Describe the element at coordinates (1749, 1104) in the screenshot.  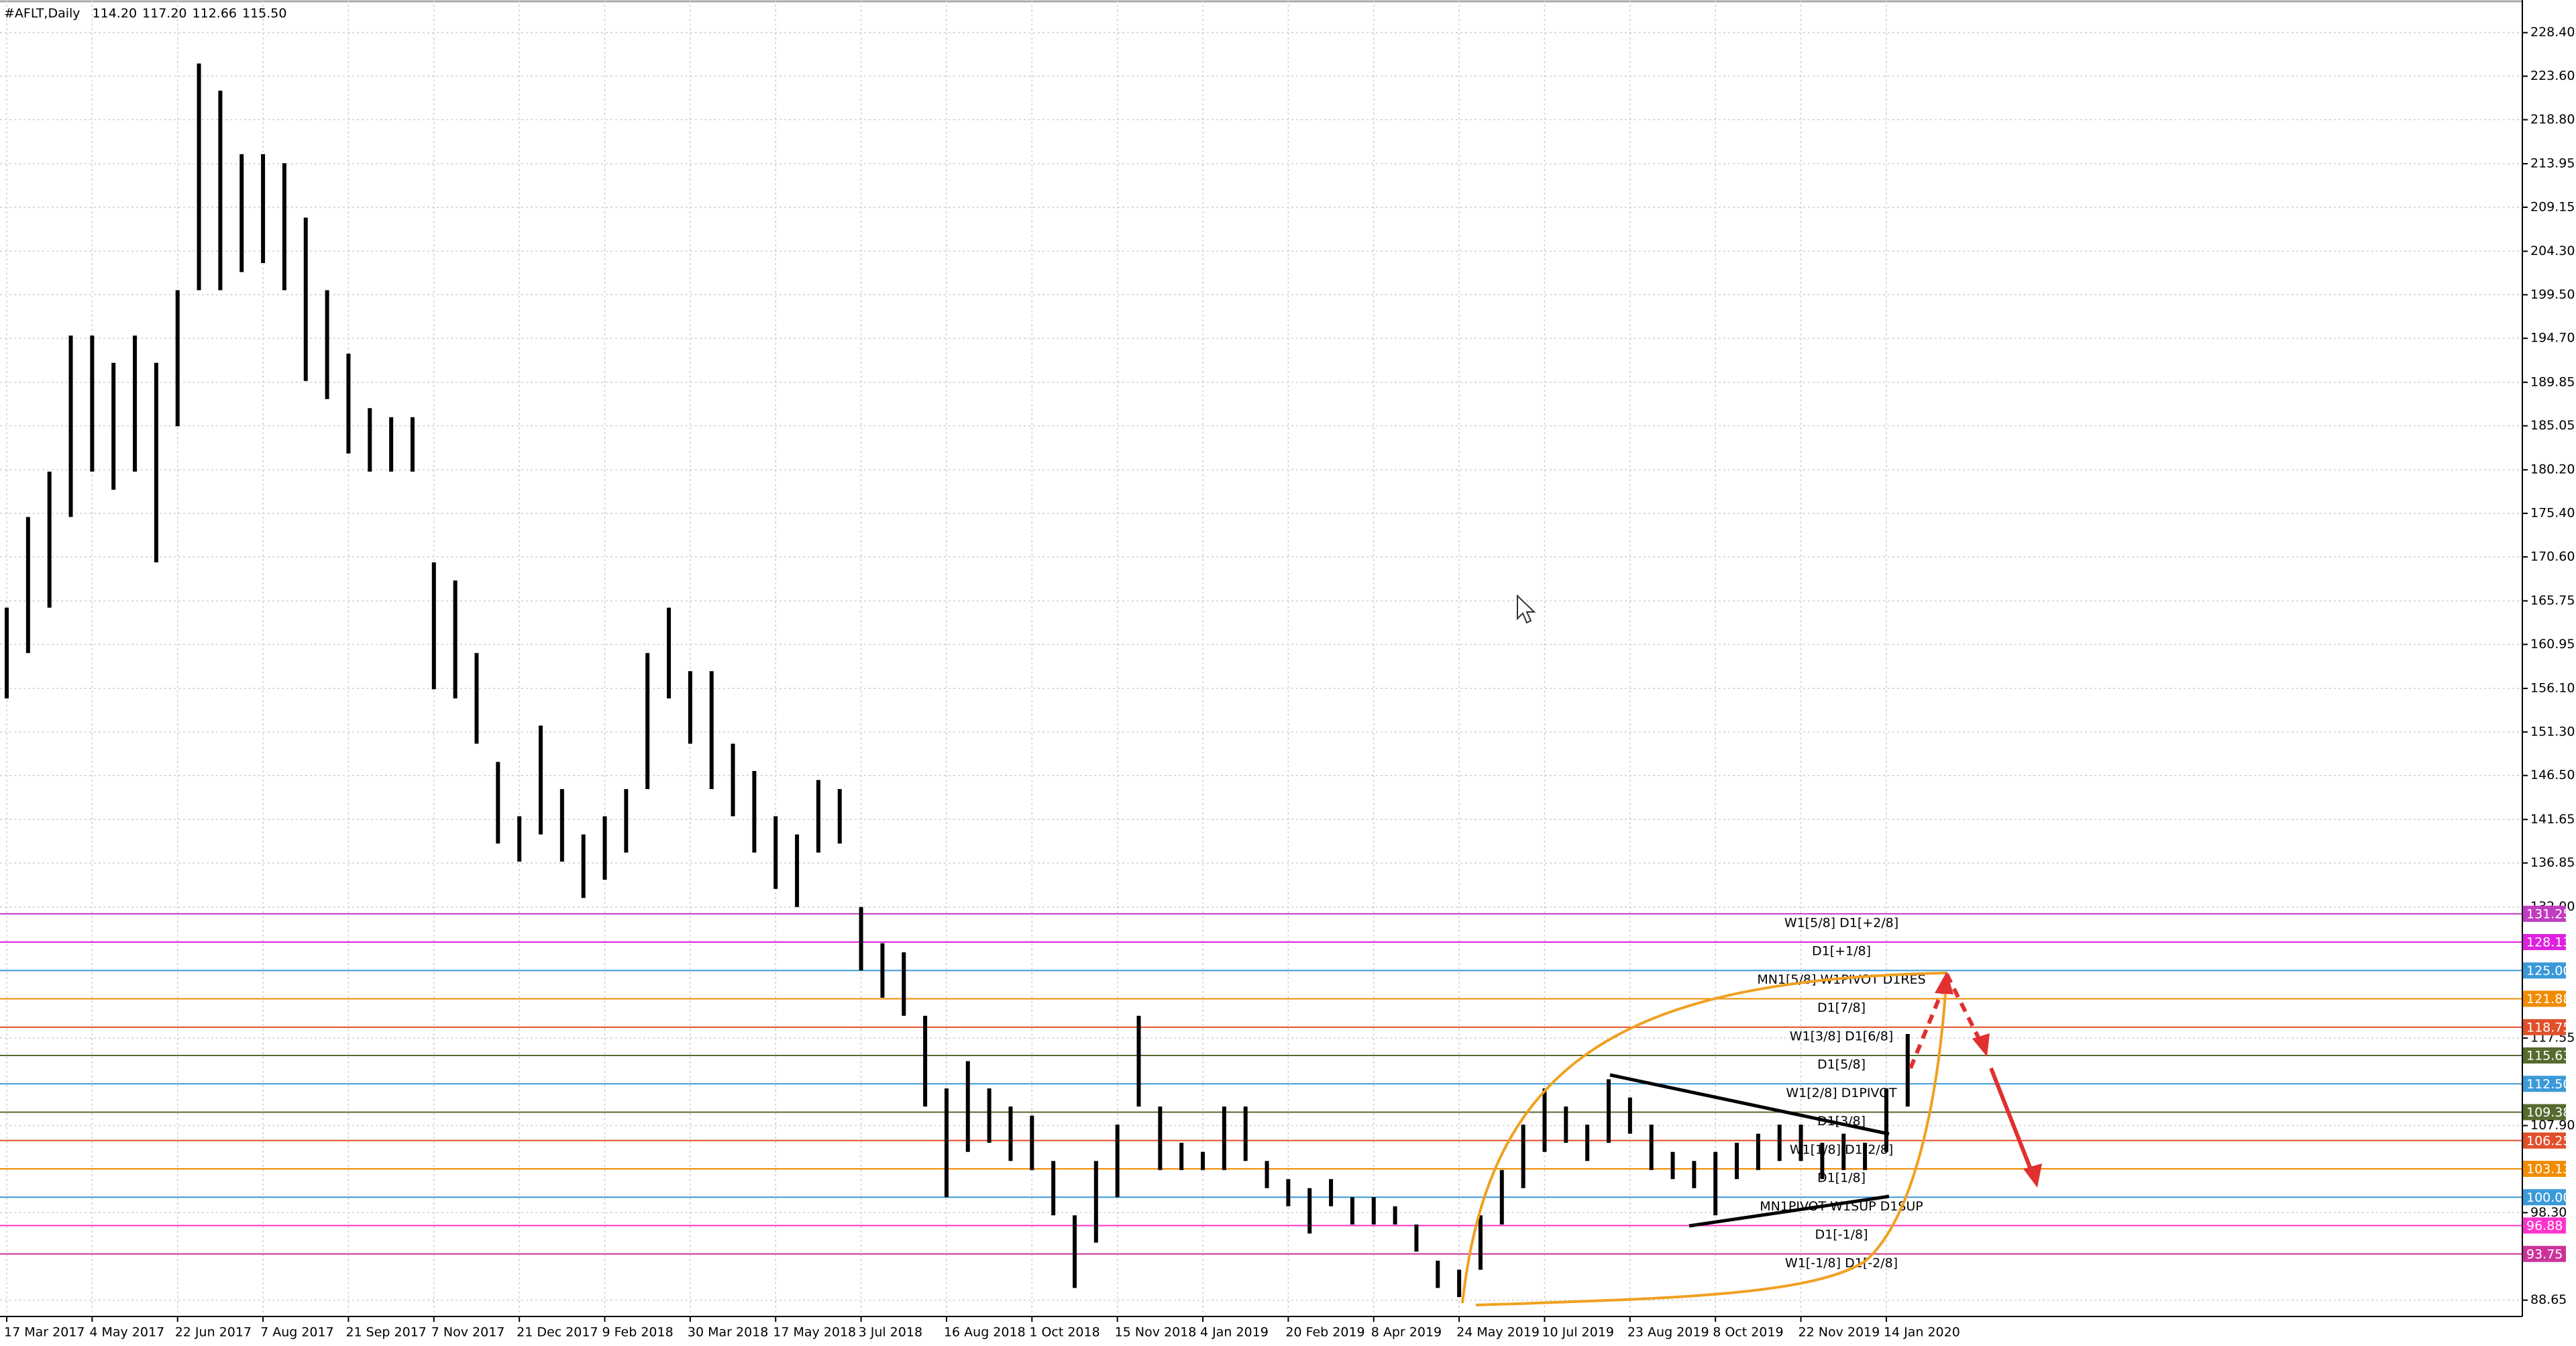
I see `trend-line-upper` at that location.